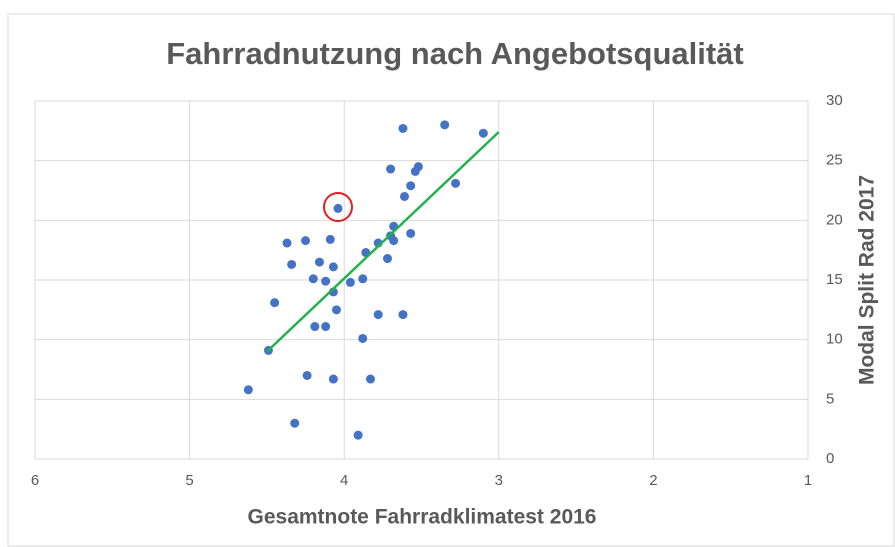 This screenshot has height=547, width=895. Describe the element at coordinates (808, 480) in the screenshot. I see `x-tick-label: 1` at that location.